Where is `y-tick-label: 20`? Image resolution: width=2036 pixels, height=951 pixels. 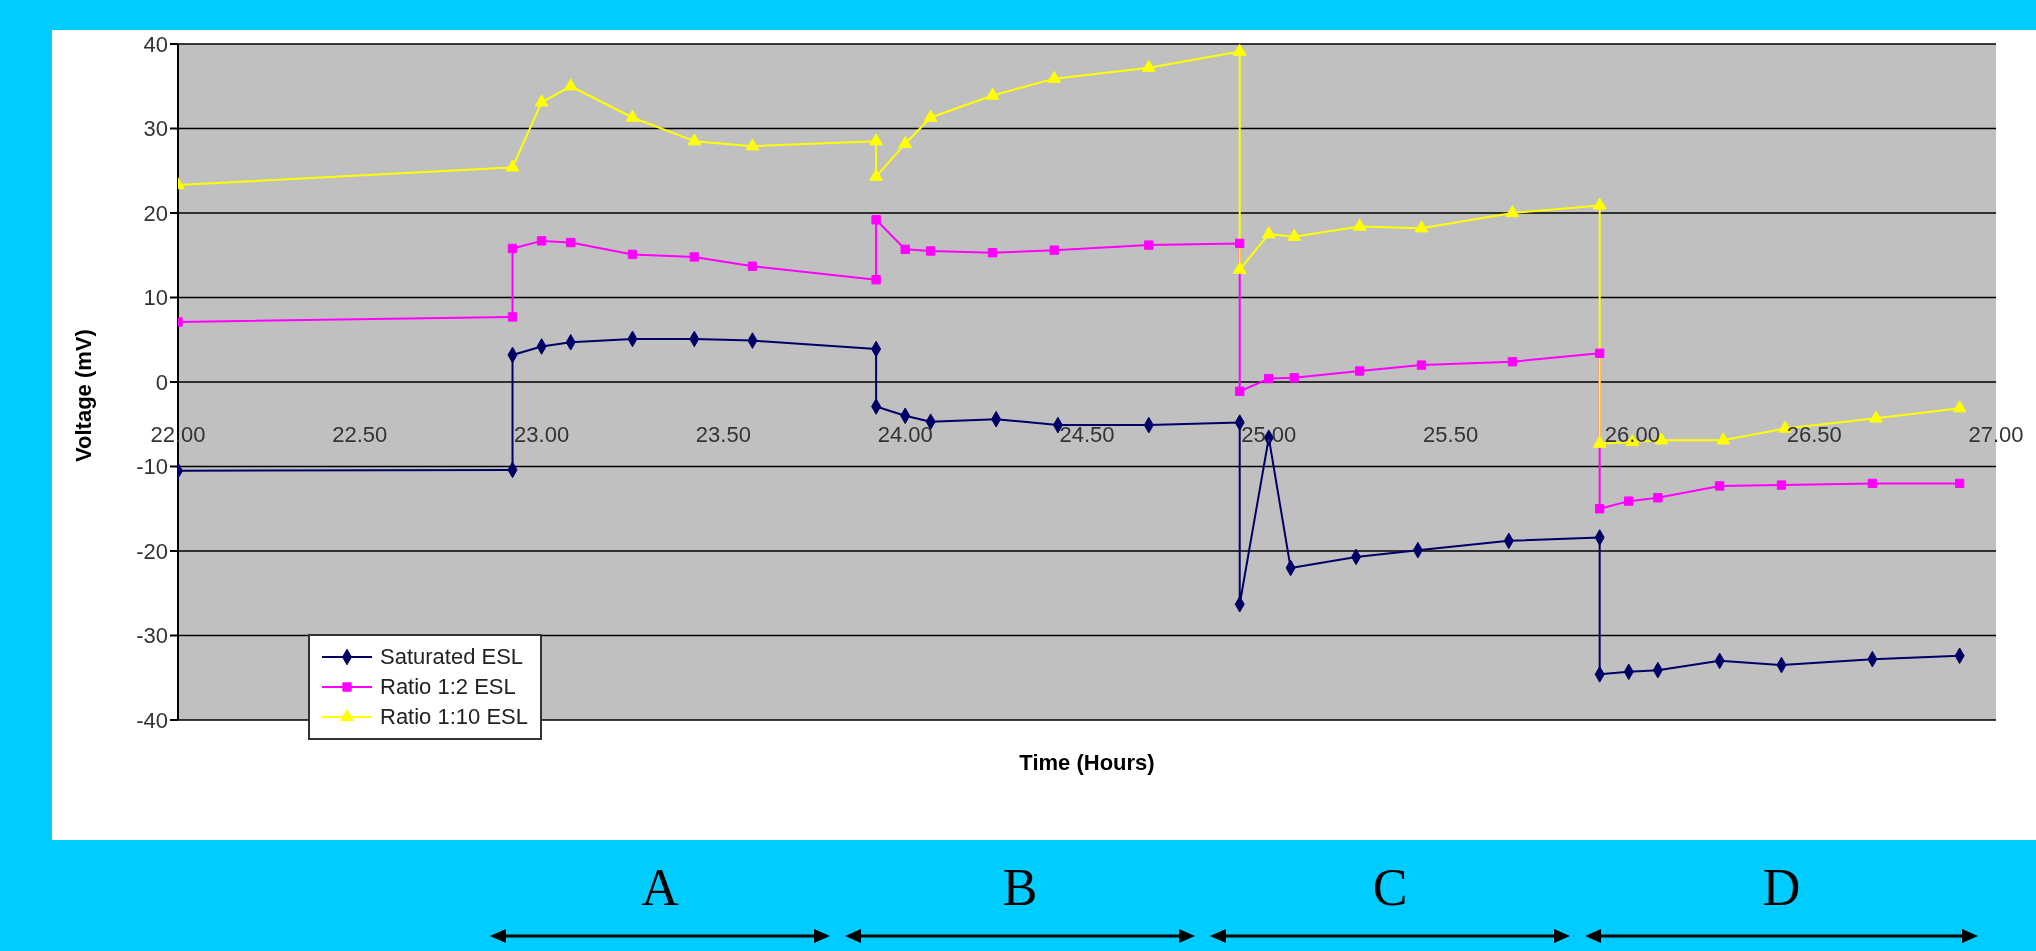
y-tick-label: 20 is located at coordinates (155, 213).